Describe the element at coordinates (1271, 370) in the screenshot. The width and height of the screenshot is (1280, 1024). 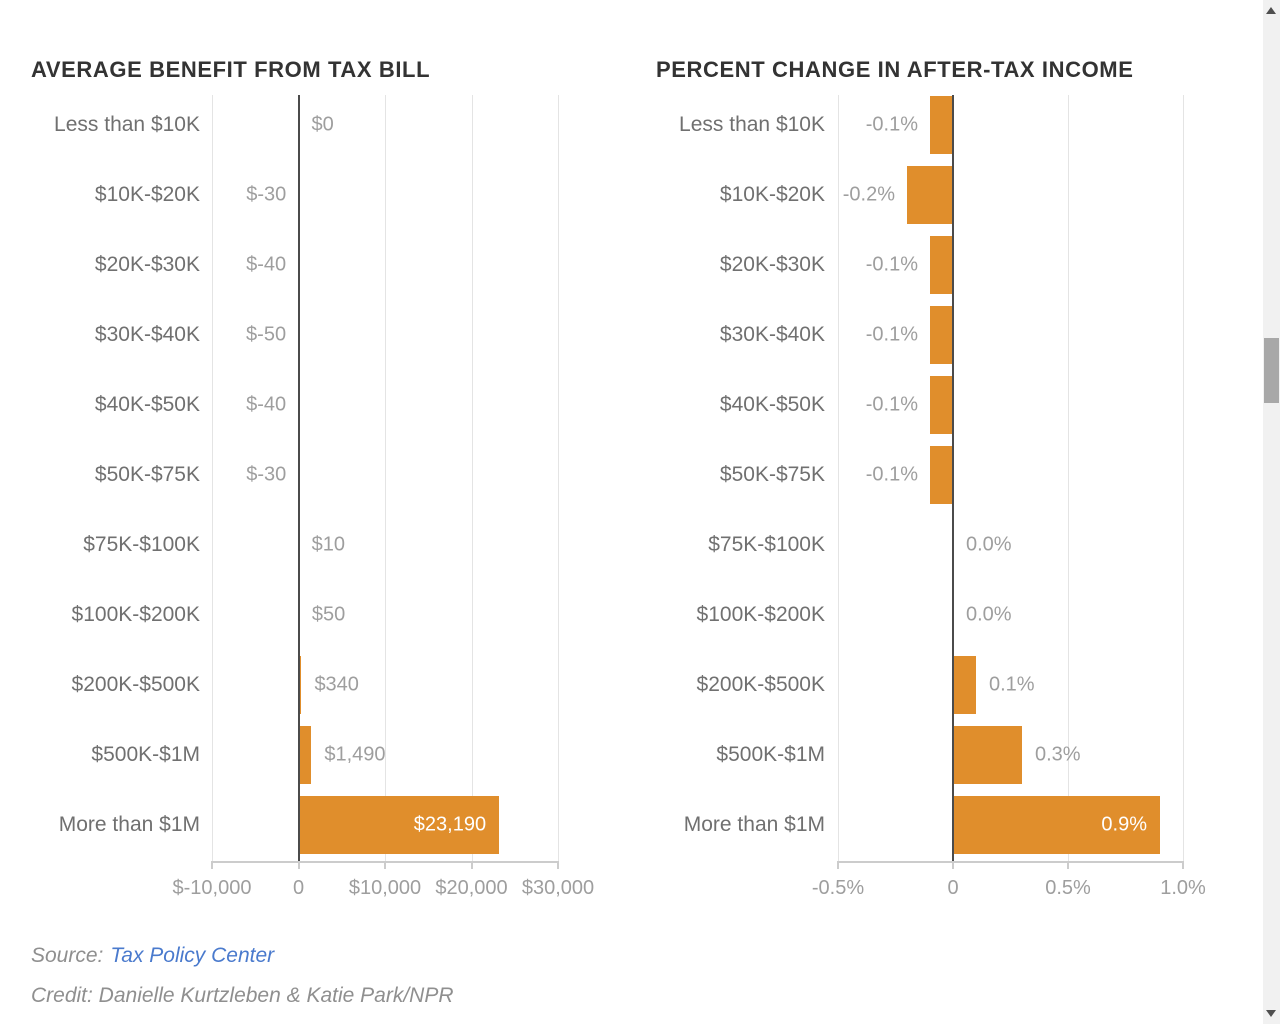
I see `scrollbar-thumb` at that location.